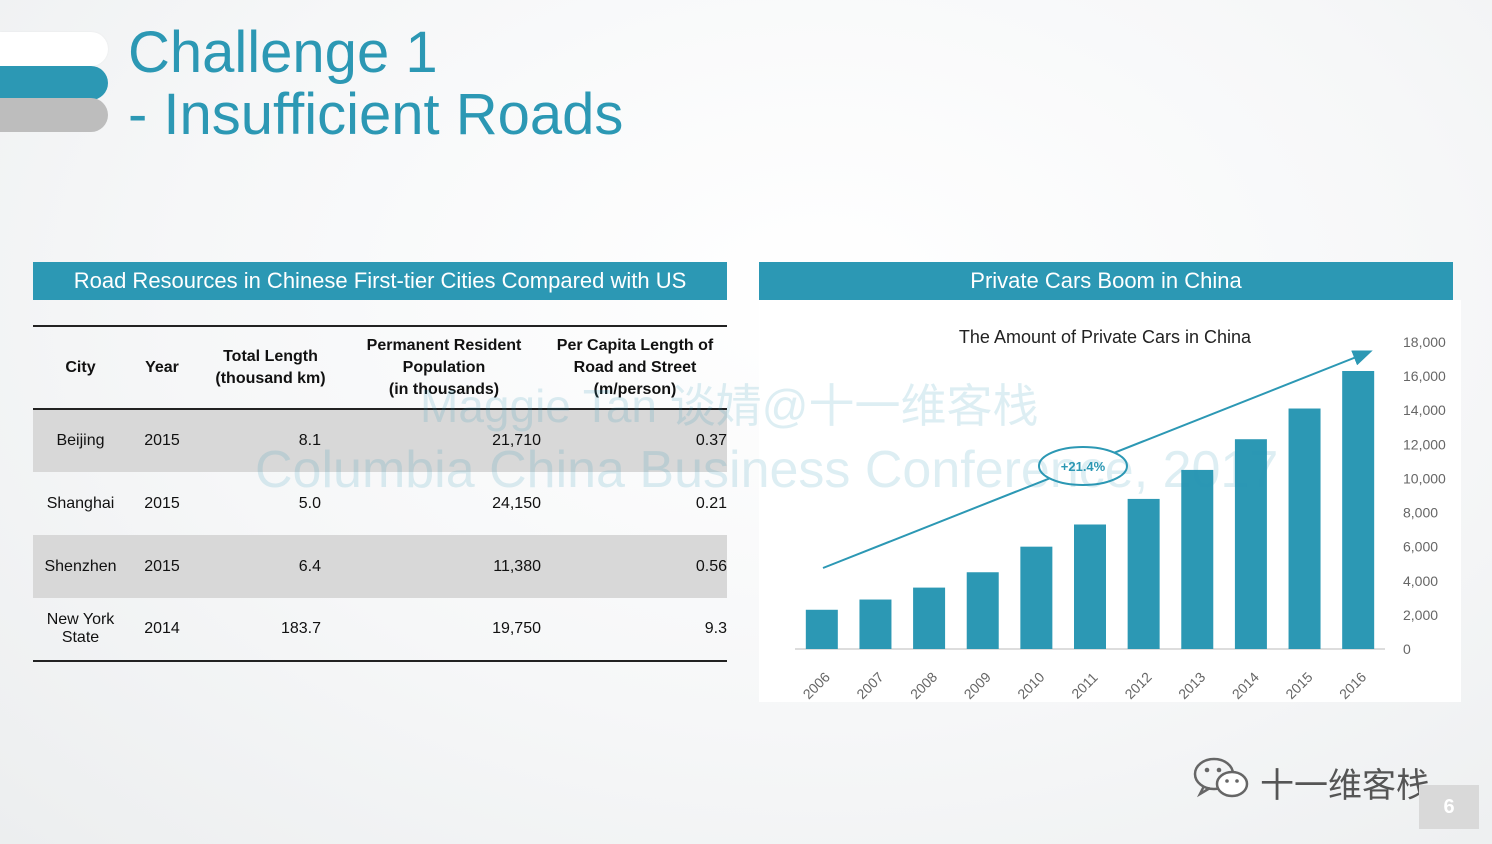 The width and height of the screenshot is (1492, 844). What do you see at coordinates (1345, 786) in the screenshot?
I see `footer-brand: 十一维客栈` at bounding box center [1345, 786].